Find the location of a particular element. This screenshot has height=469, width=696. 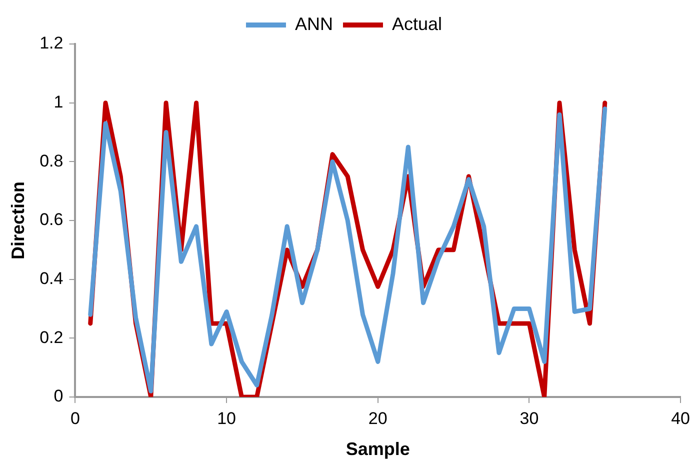

x-tick-label: 30 is located at coordinates (529, 418).